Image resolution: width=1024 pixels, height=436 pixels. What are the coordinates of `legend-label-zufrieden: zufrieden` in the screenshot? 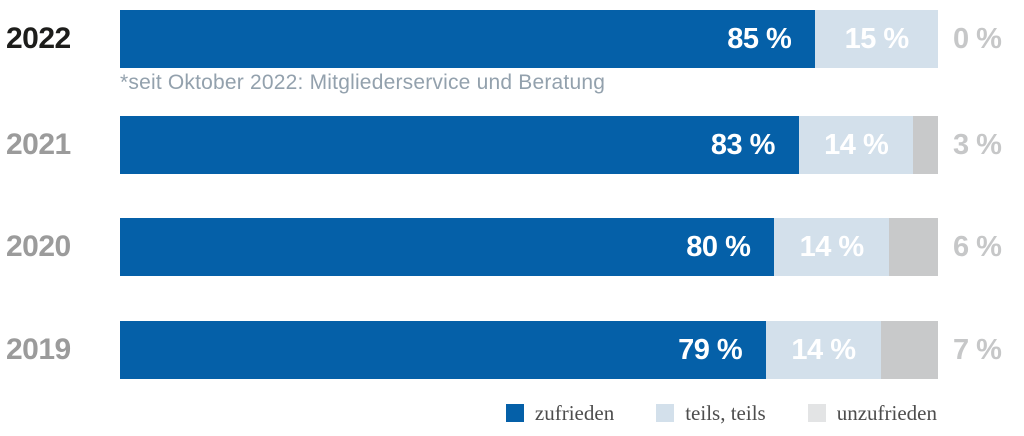 It's located at (574, 412).